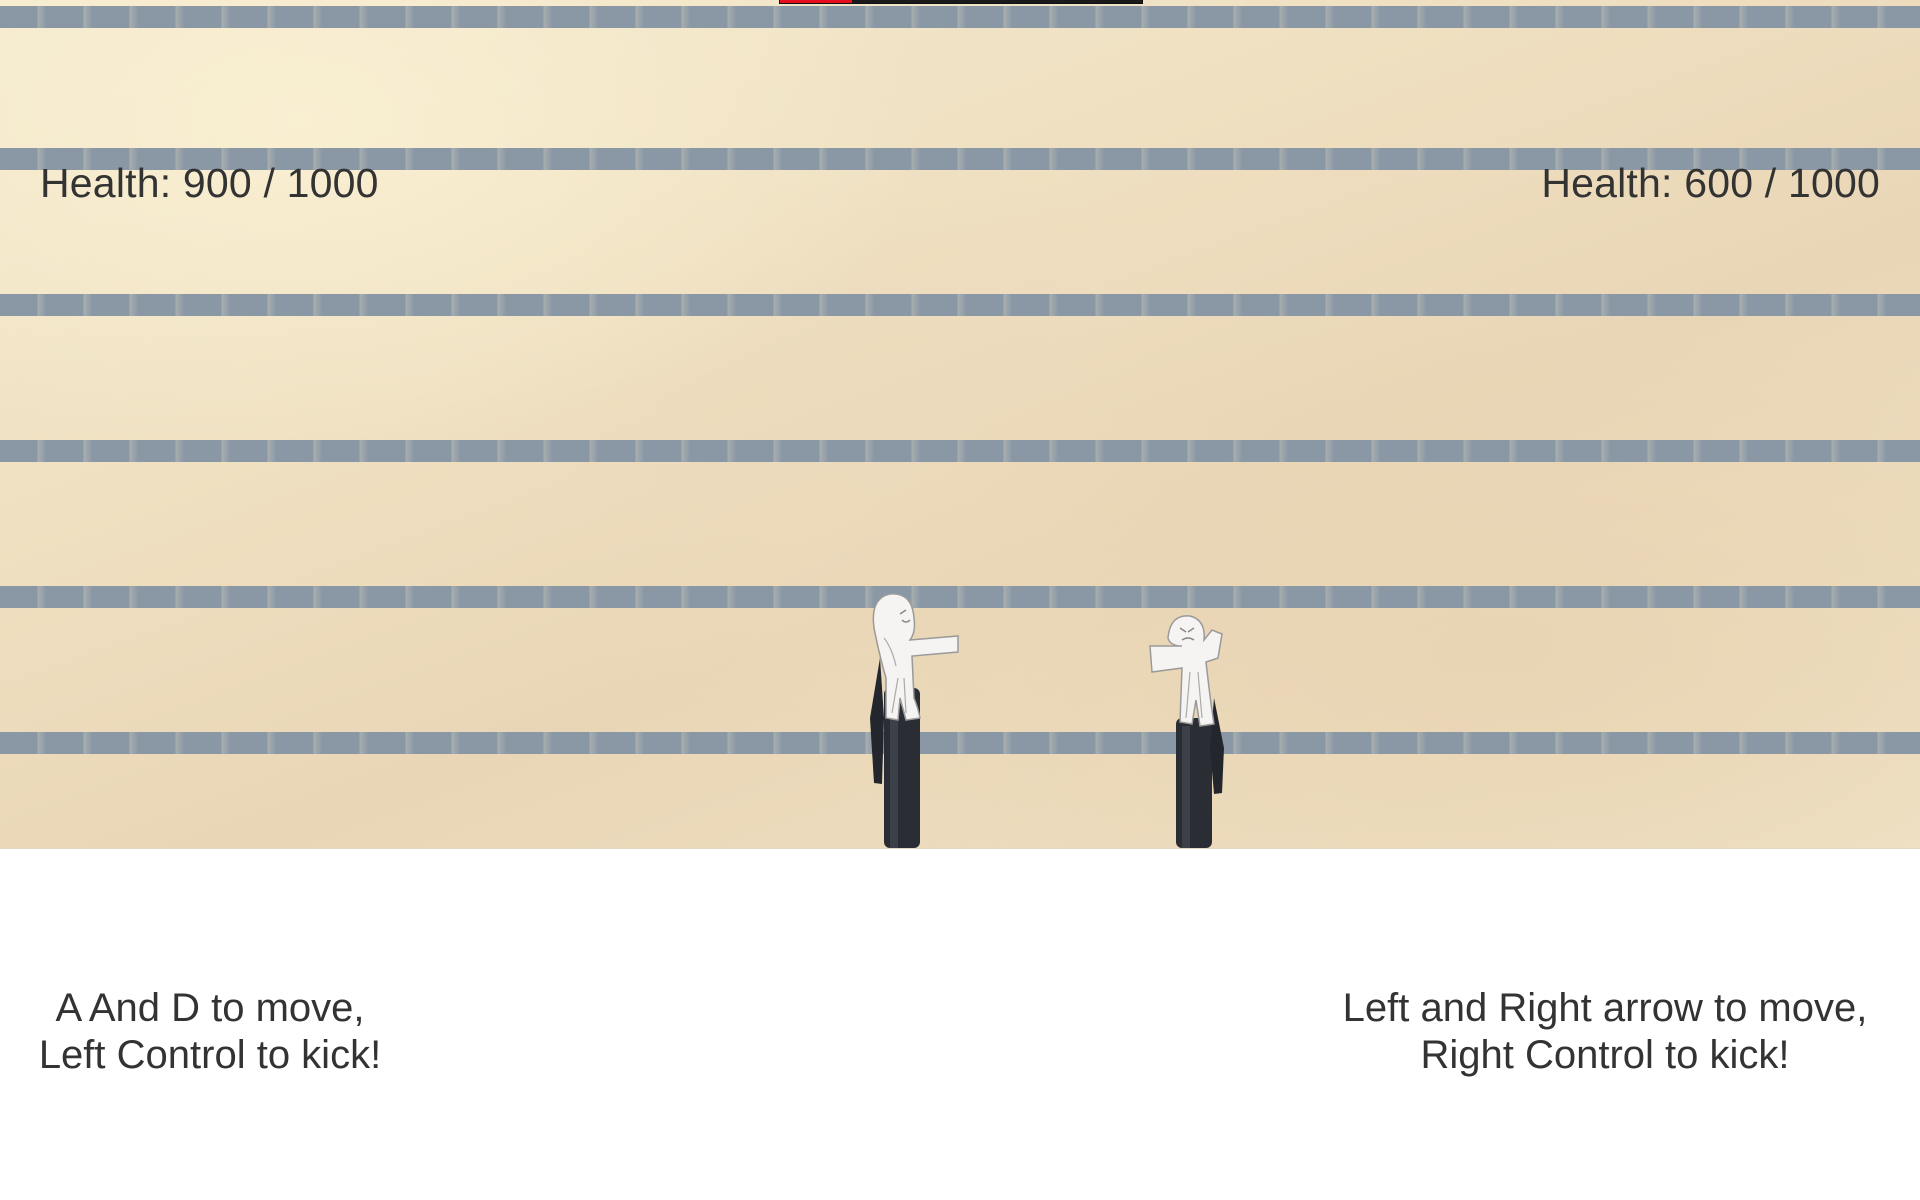 The width and height of the screenshot is (1920, 1200). I want to click on player2-controls-line2: Right Control to kick!, so click(1605, 1055).